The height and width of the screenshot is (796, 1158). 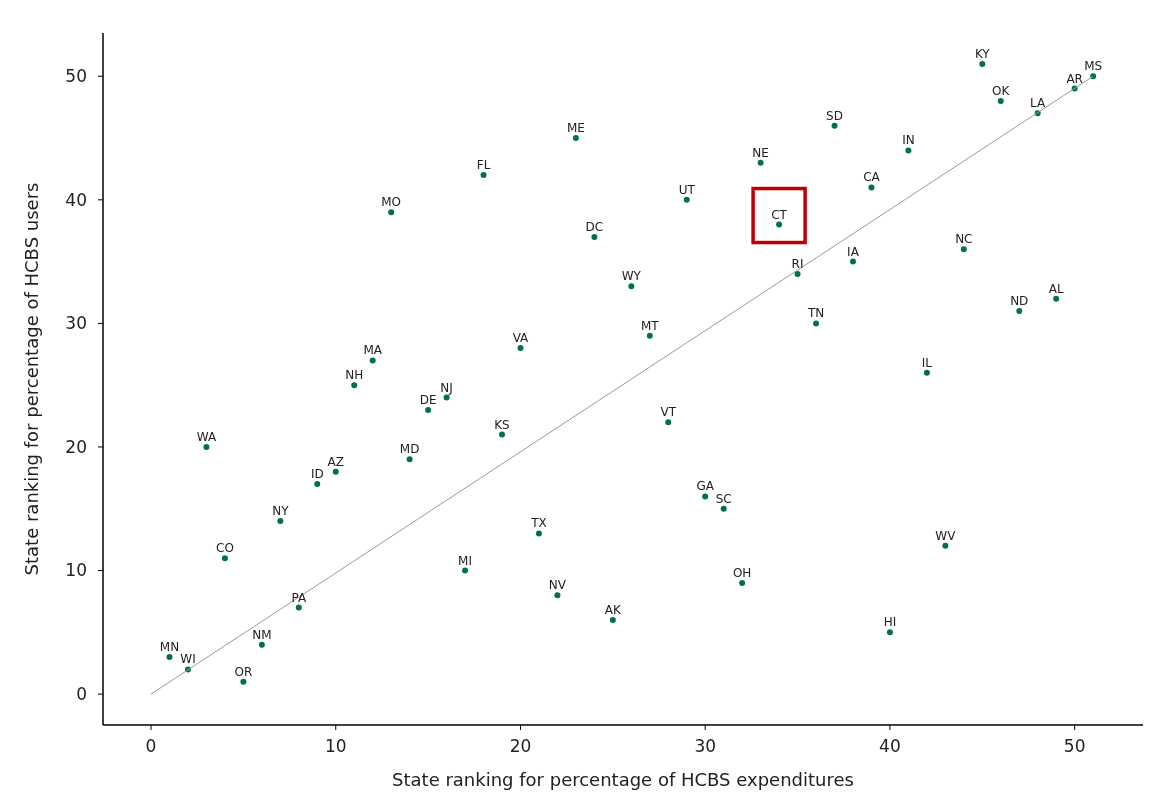 What do you see at coordinates (502, 424) in the screenshot?
I see `annotation: KS` at bounding box center [502, 424].